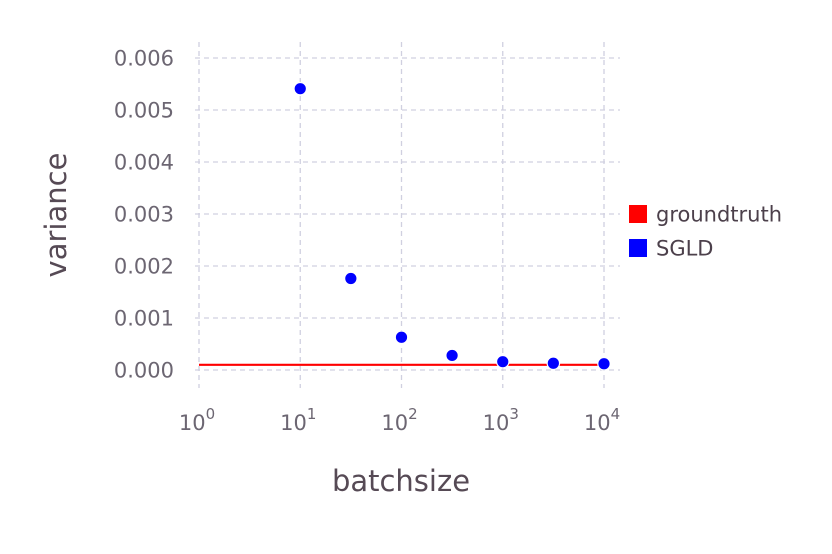 This screenshot has height=554, width=832. Describe the element at coordinates (602, 420) in the screenshot. I see `x-tick-label: 10⁴` at that location.